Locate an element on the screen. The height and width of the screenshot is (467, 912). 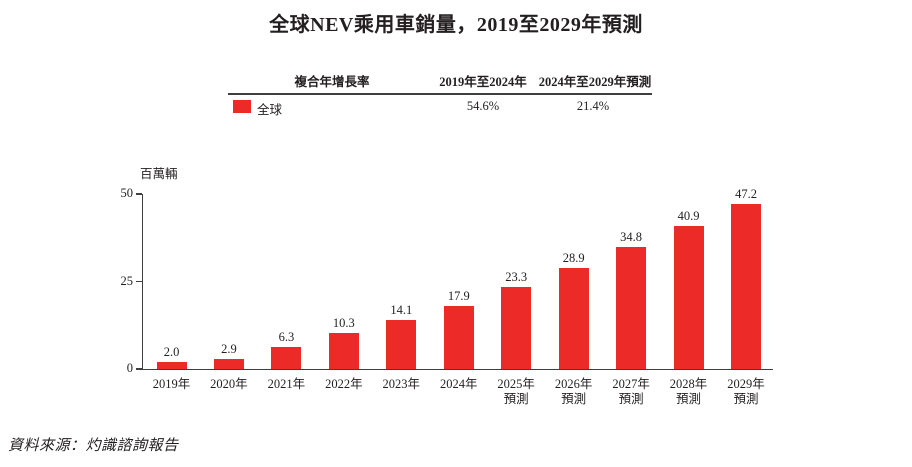
cagr-value-period2: 21.4% is located at coordinates (593, 106).